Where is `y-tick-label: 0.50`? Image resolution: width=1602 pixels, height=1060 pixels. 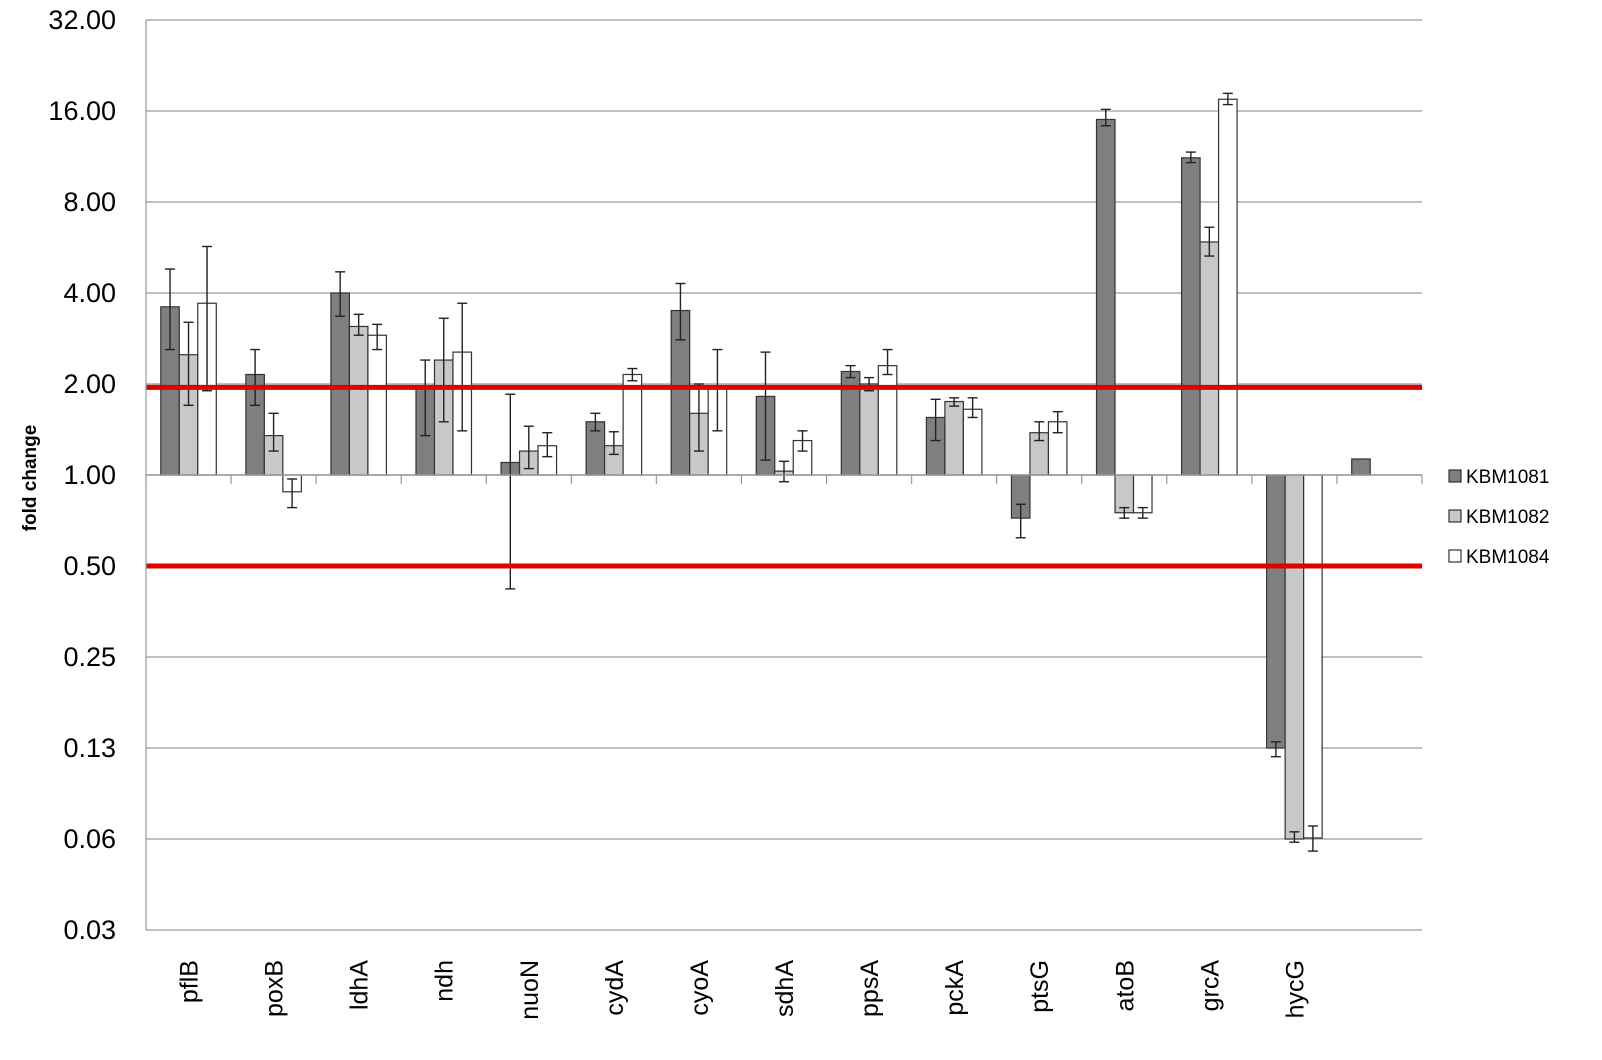
y-tick-label: 0.50 is located at coordinates (89, 566).